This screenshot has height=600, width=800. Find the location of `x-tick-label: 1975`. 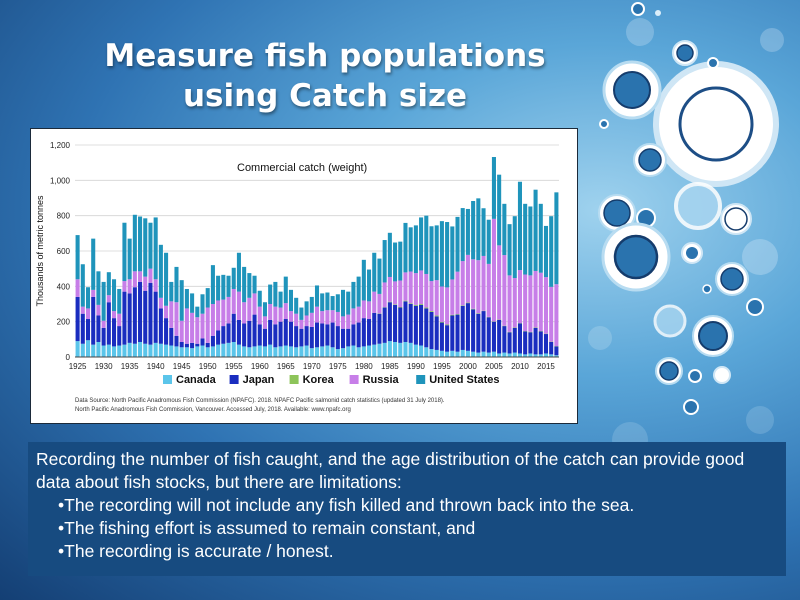

x-tick-label: 1975 is located at coordinates (338, 366).